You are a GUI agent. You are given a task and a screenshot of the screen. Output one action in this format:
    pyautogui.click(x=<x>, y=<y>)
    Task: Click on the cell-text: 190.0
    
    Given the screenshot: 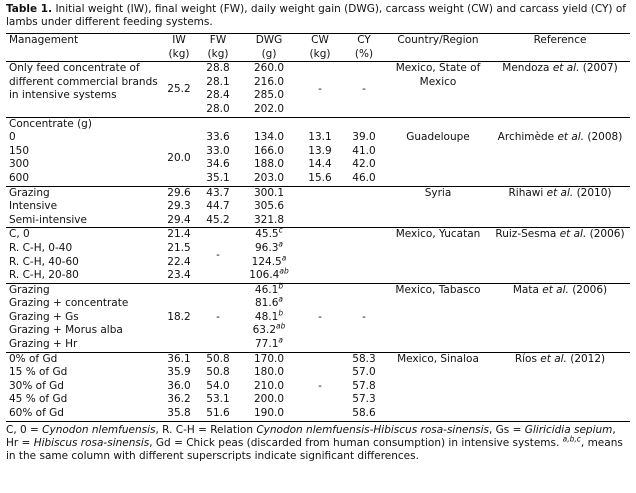 What is the action you would take?
    pyautogui.click(x=269, y=413)
    